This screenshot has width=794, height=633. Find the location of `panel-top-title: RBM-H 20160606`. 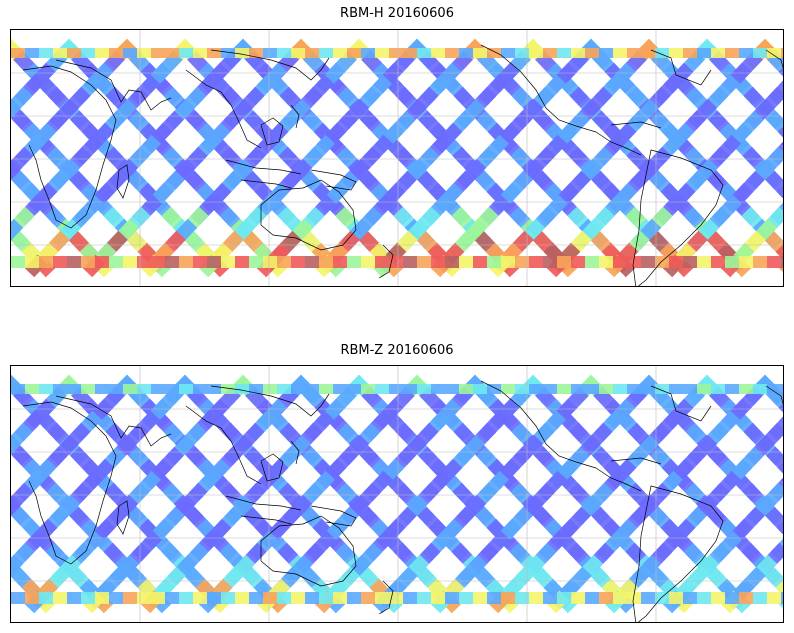

panel-top-title: RBM-H 20160606 is located at coordinates (397, 13).